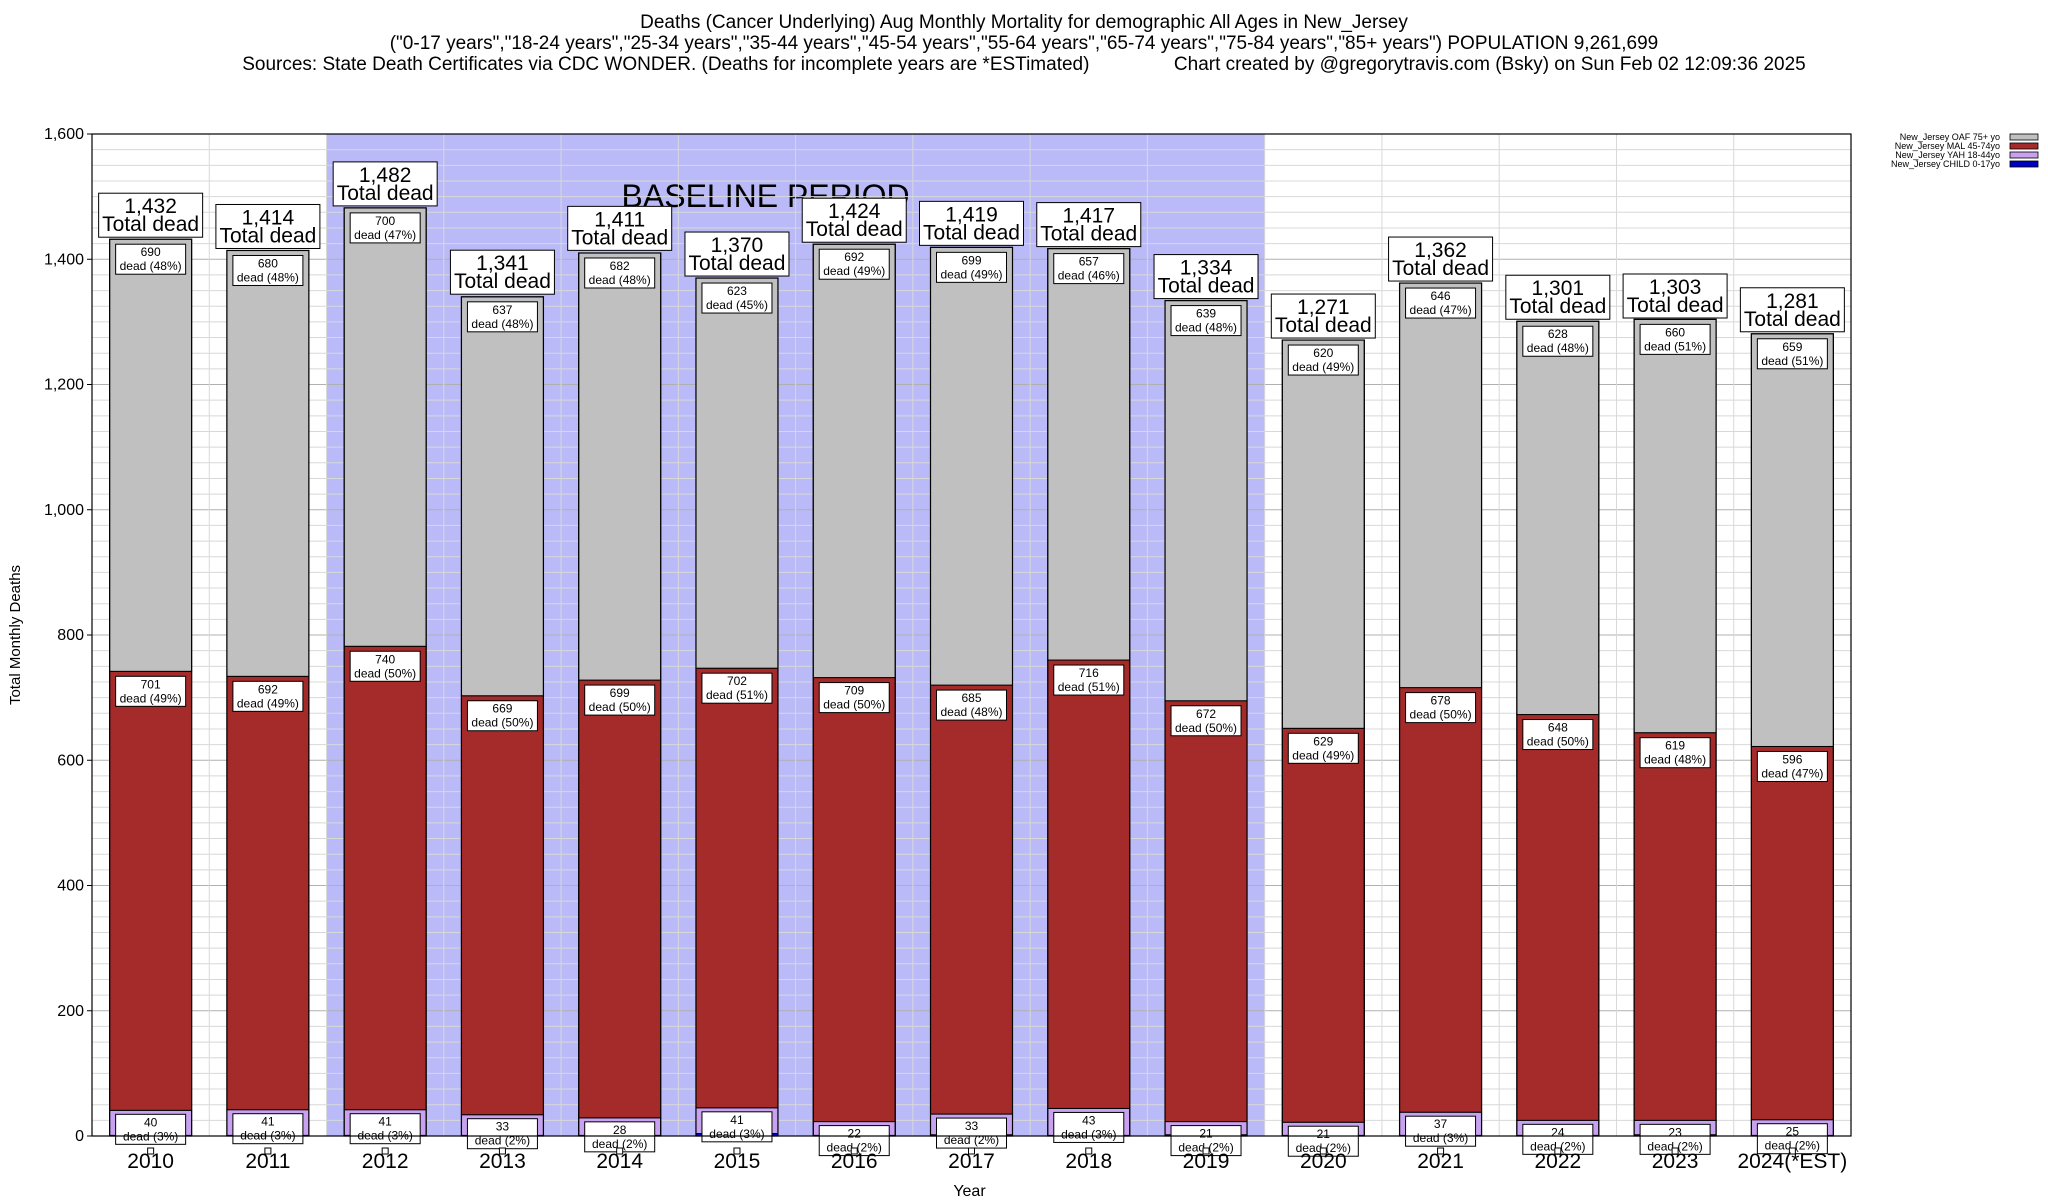 The width and height of the screenshot is (2048, 1200). I want to click on segment-value-label: 702, so click(737, 681).